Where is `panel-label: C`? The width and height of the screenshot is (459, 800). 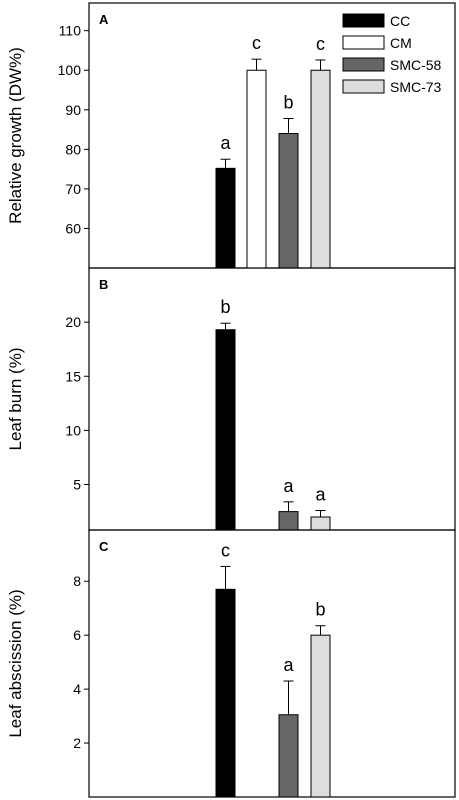 panel-label: C is located at coordinates (104, 546).